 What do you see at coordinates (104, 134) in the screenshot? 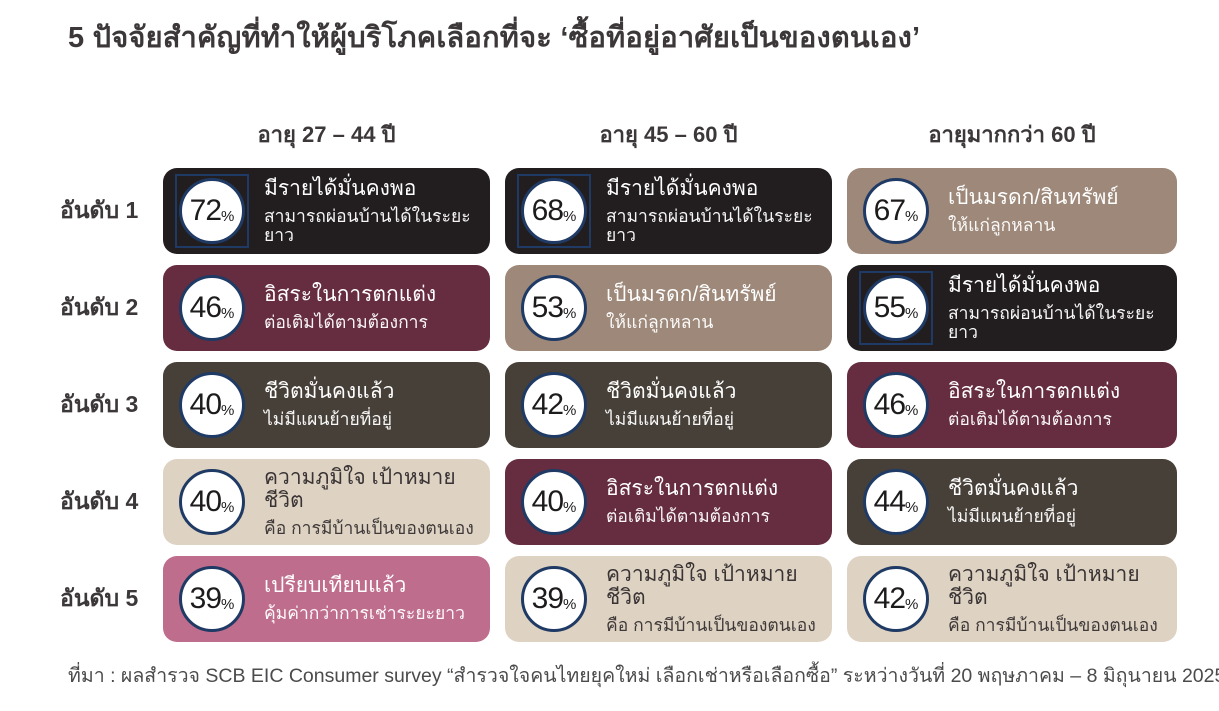
I see `grid-corner` at bounding box center [104, 134].